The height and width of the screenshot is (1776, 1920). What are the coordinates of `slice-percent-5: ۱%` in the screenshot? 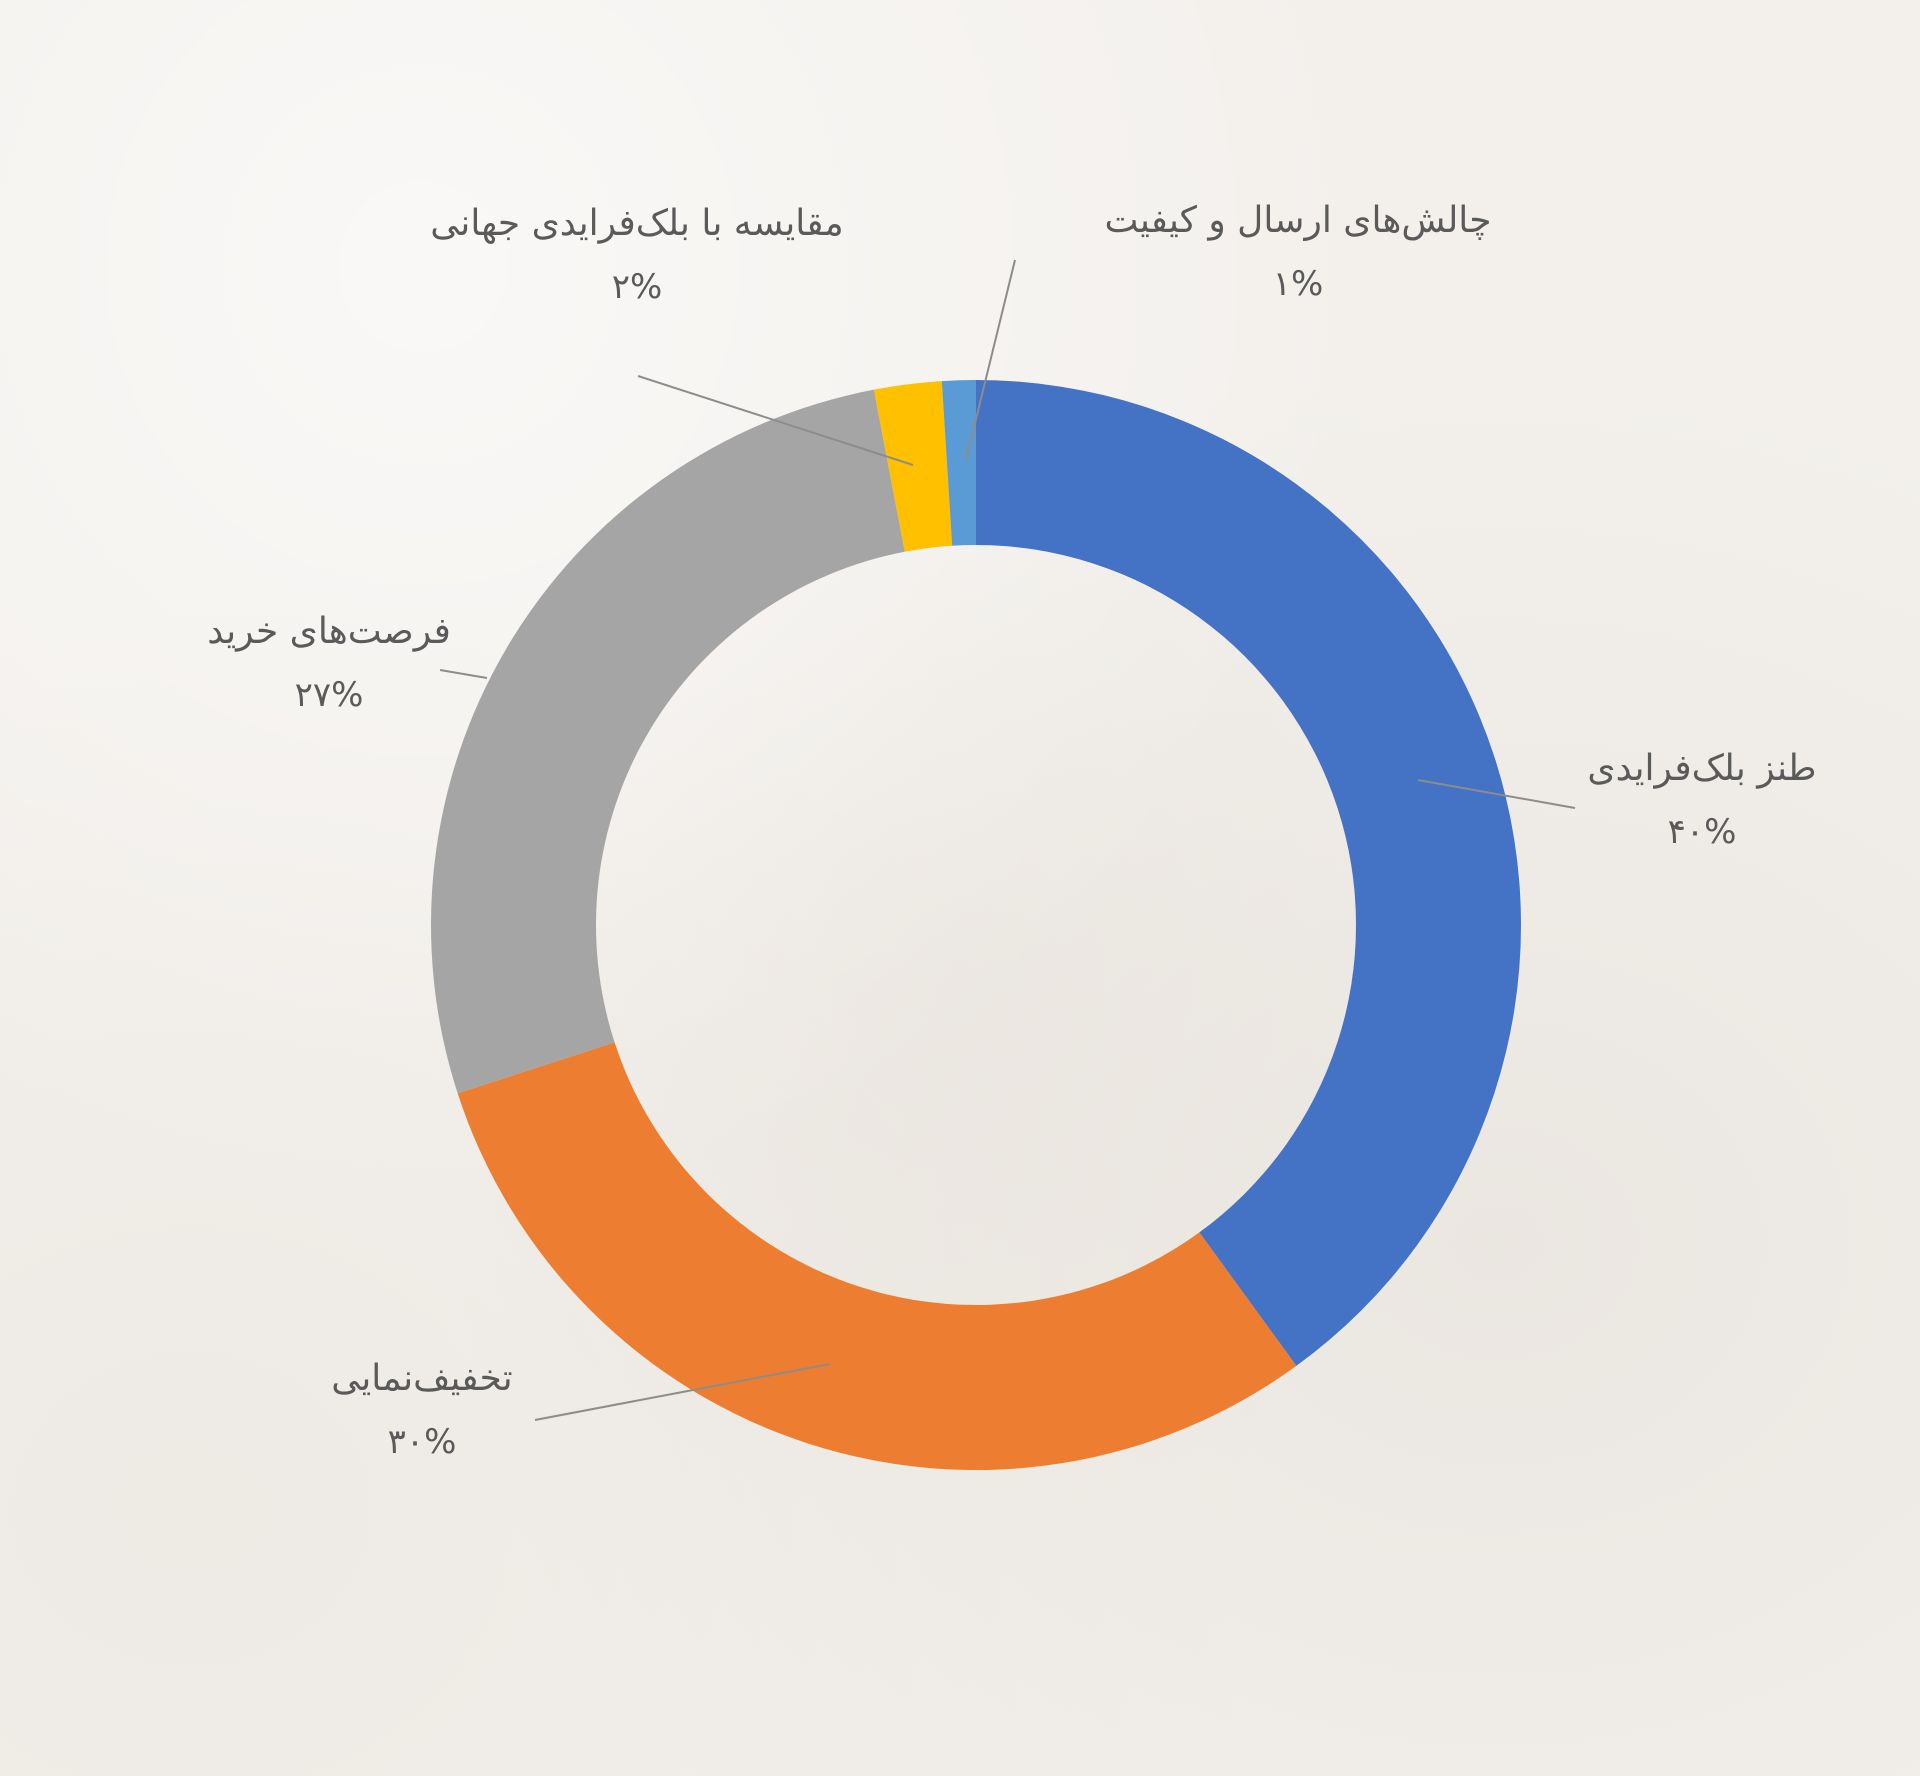 It's located at (1298, 284).